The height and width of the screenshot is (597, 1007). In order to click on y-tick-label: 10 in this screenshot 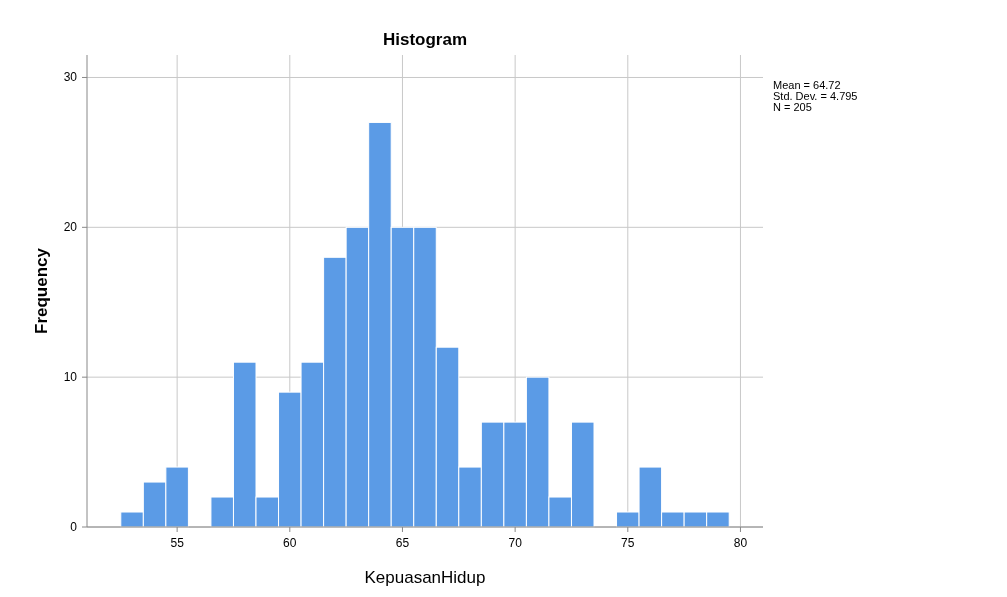, I will do `click(70, 377)`.